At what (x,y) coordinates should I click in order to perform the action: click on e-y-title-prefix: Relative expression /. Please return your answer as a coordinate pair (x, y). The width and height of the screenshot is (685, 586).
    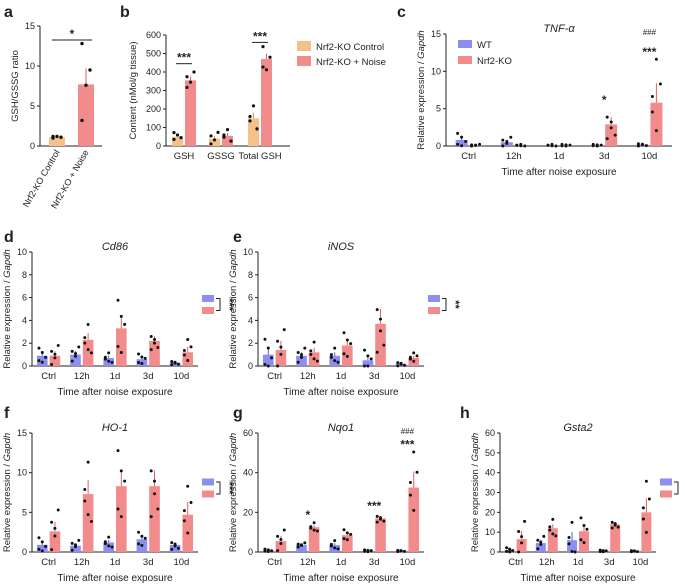
    Looking at the image, I should click on (233, 323).